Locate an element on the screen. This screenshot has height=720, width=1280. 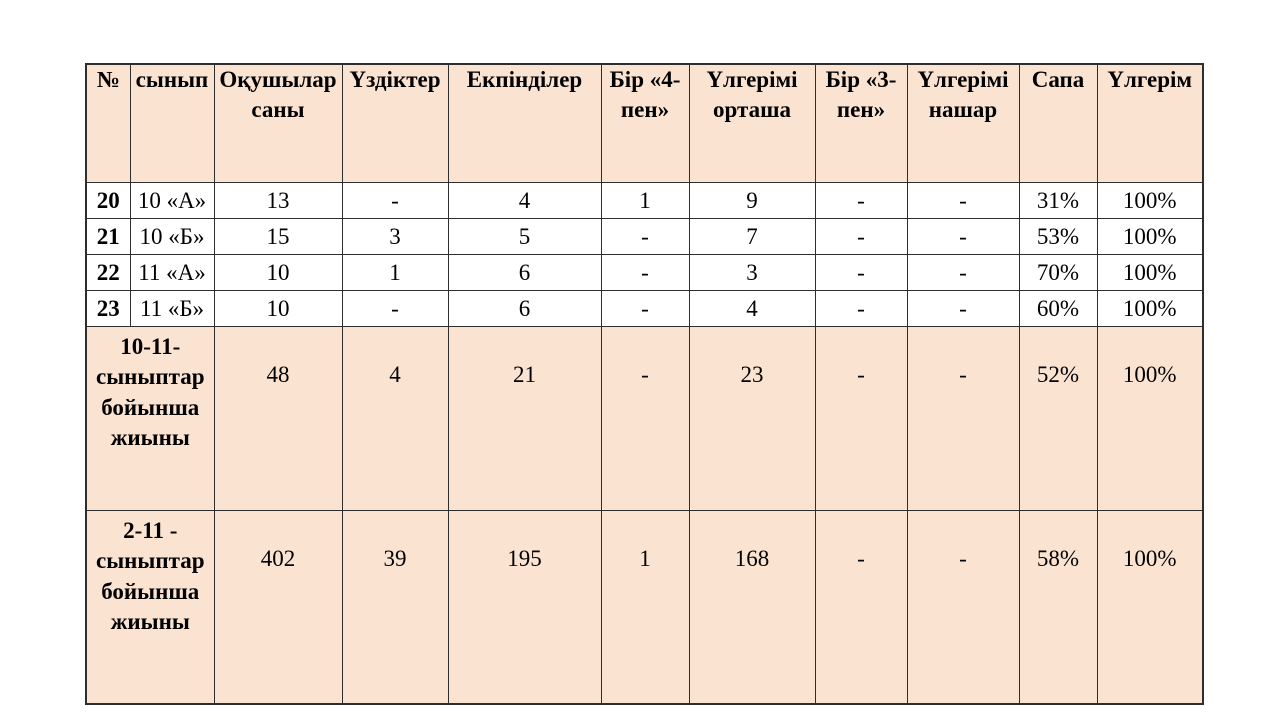
table-cell: 195 is located at coordinates (524, 607).